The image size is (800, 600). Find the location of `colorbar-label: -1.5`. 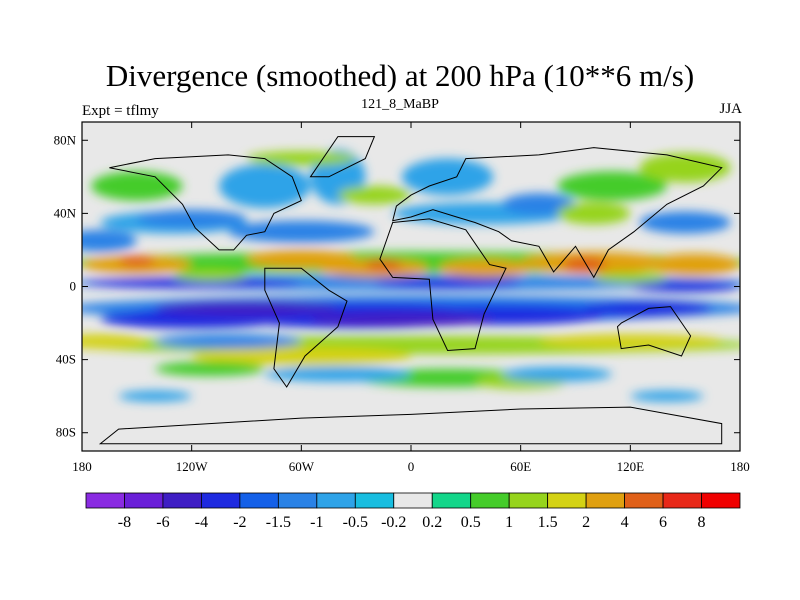

colorbar-label: -1.5 is located at coordinates (278, 522).